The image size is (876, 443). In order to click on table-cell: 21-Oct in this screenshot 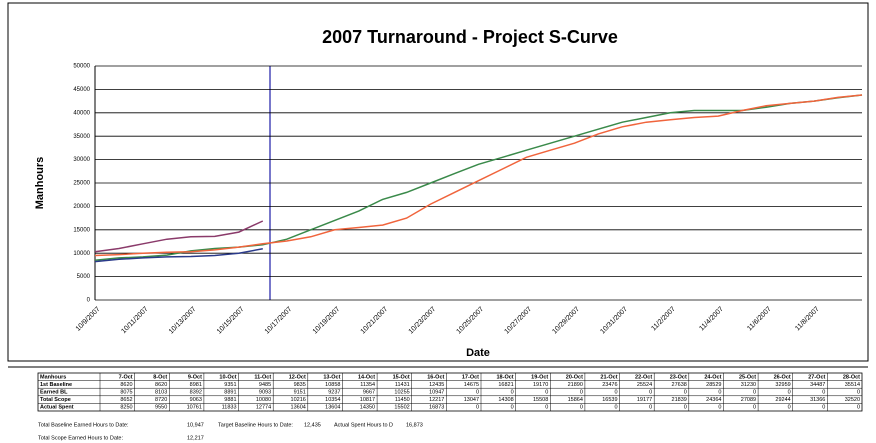, I will do `click(608, 377)`.